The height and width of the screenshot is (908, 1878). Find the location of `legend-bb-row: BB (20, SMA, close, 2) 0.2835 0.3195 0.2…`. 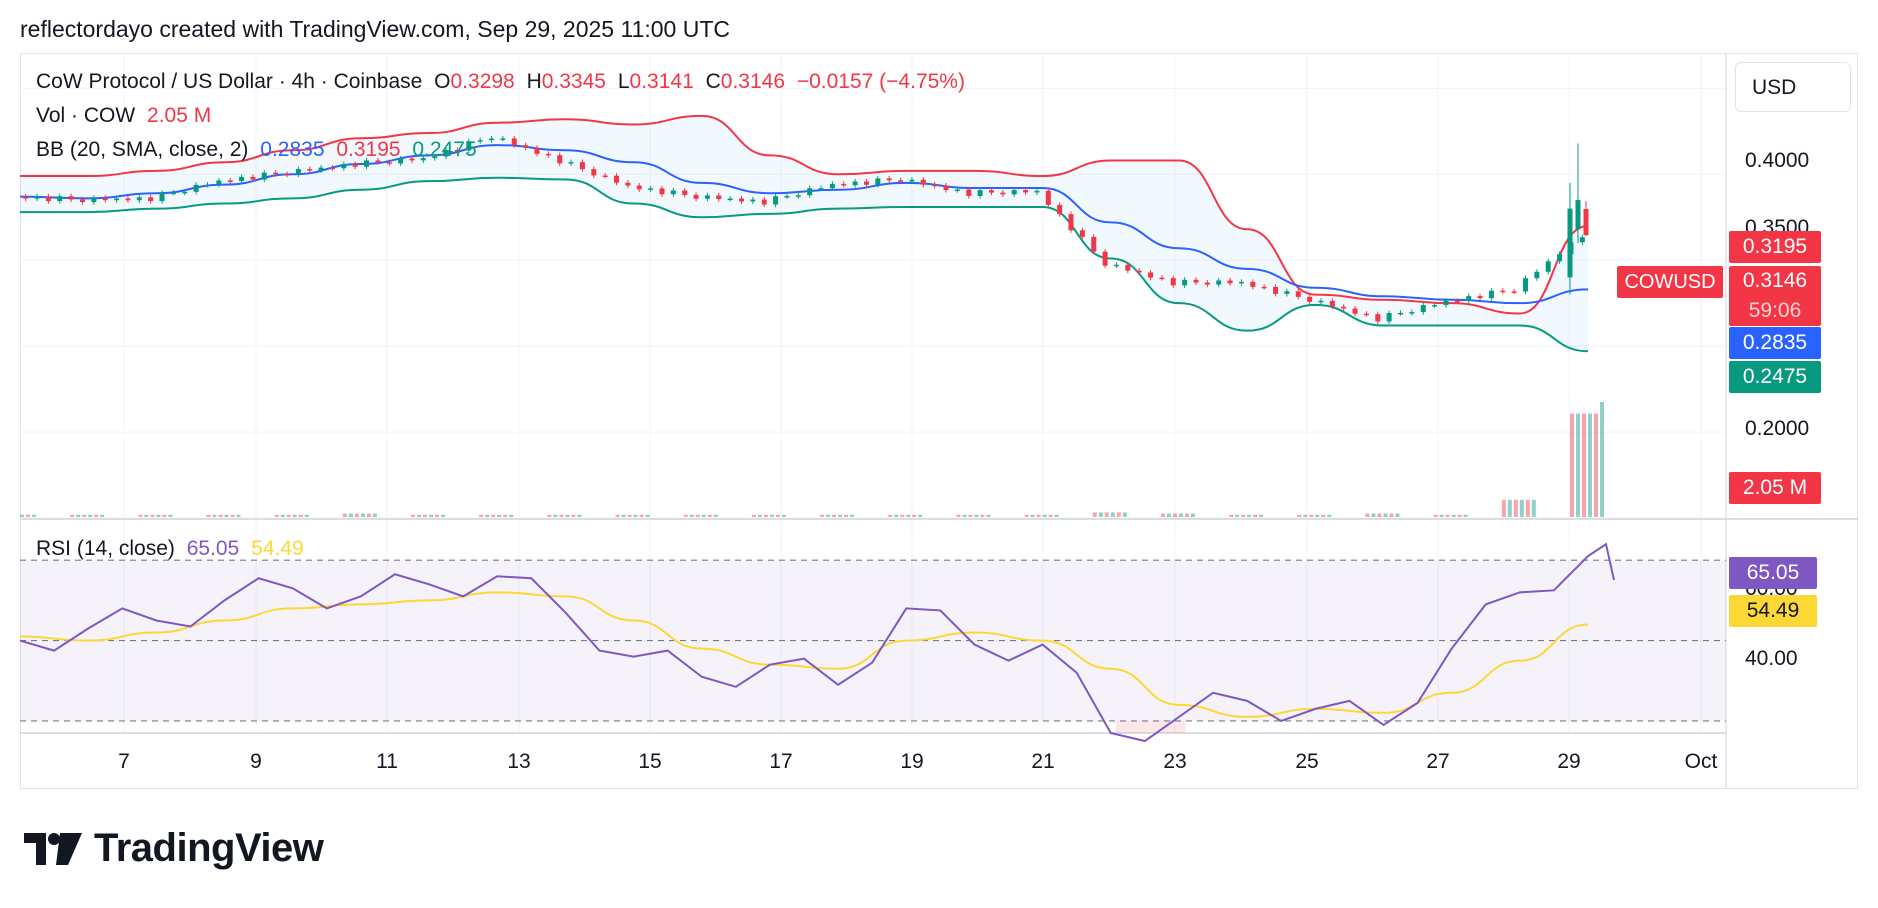

legend-bb-row: BB (20, SMA, close, 2) 0.2835 0.3195 0.2… is located at coordinates (259, 150).